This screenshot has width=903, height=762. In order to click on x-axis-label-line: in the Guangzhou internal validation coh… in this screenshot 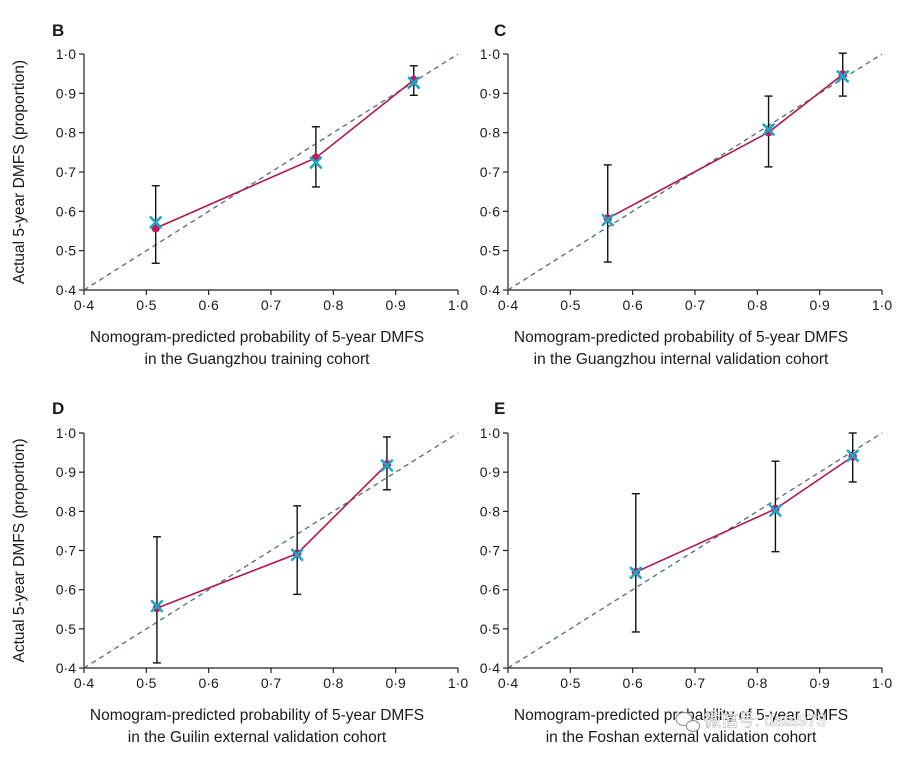, I will do `click(681, 359)`.